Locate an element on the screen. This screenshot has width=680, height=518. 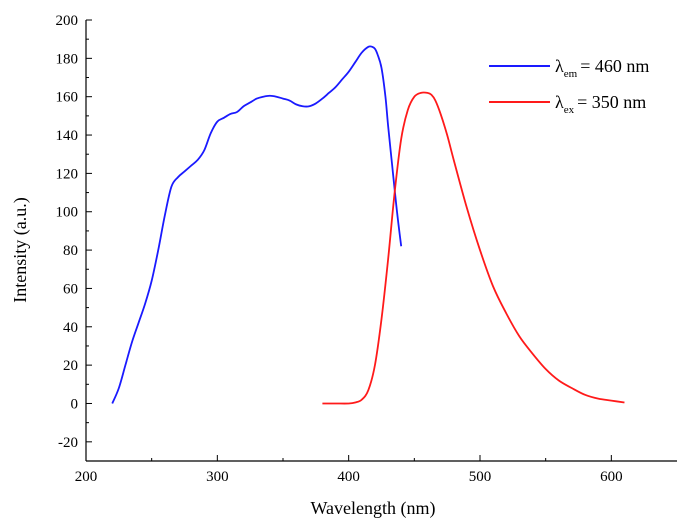
x-tick-label: 600 is located at coordinates (611, 477).